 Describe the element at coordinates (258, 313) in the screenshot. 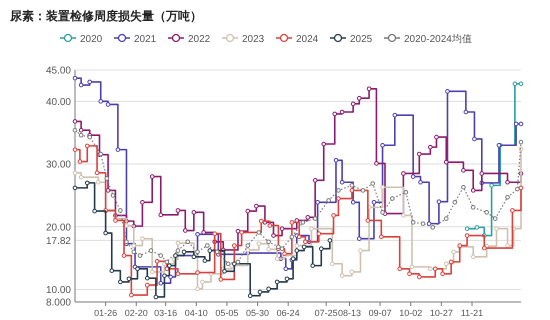

I see `x-tick-label: 05-30` at that location.